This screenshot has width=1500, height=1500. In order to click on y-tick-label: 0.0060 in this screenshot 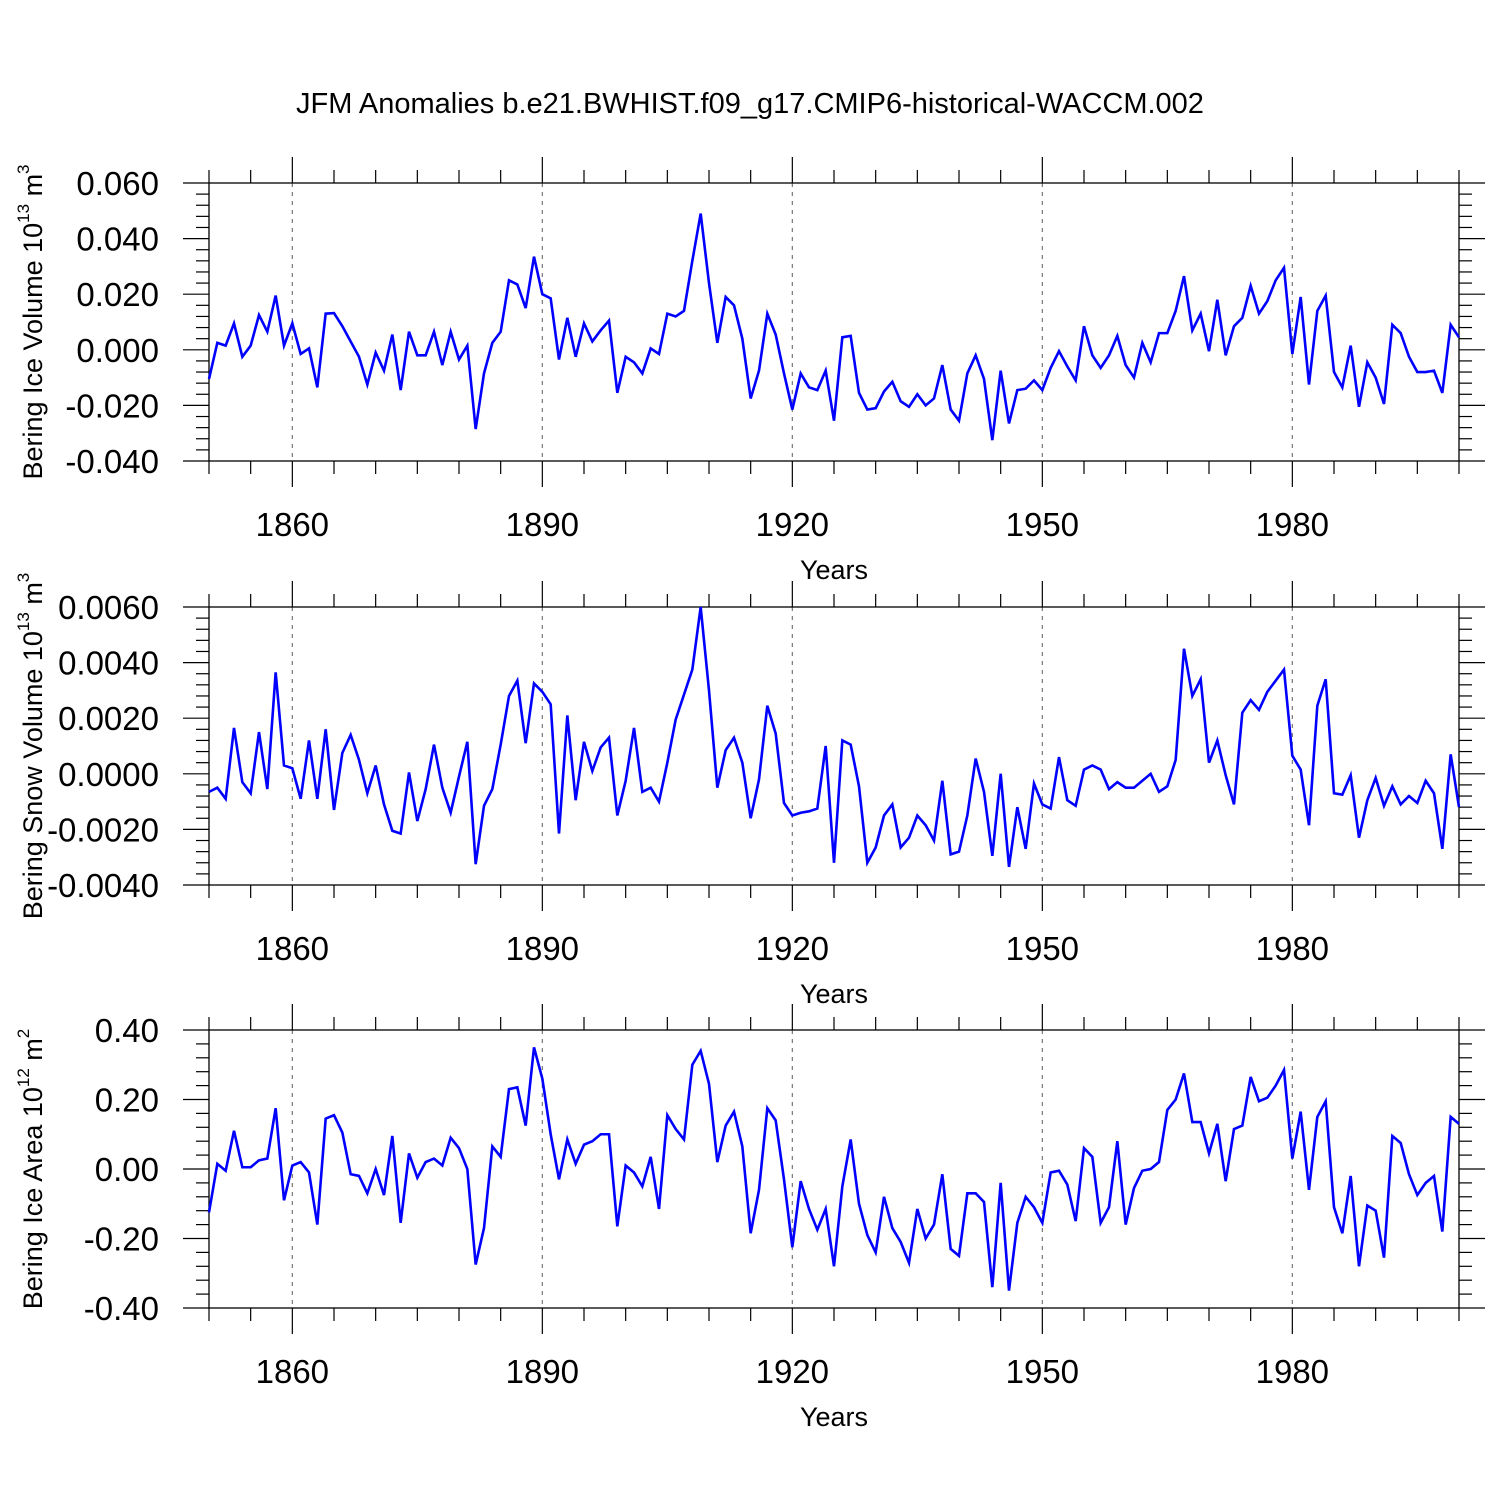, I will do `click(108, 607)`.